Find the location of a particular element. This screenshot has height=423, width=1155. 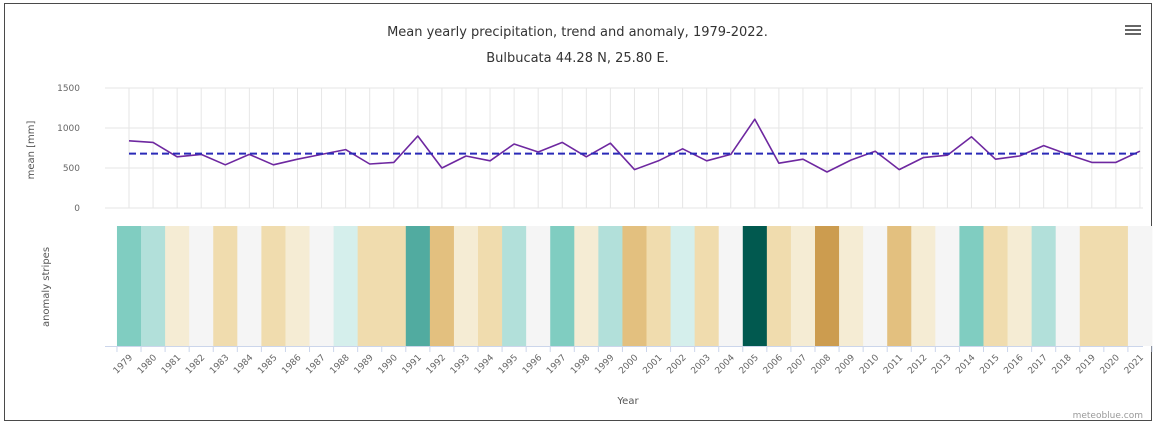

x-tick-label: 2010 is located at coordinates (869, 364).